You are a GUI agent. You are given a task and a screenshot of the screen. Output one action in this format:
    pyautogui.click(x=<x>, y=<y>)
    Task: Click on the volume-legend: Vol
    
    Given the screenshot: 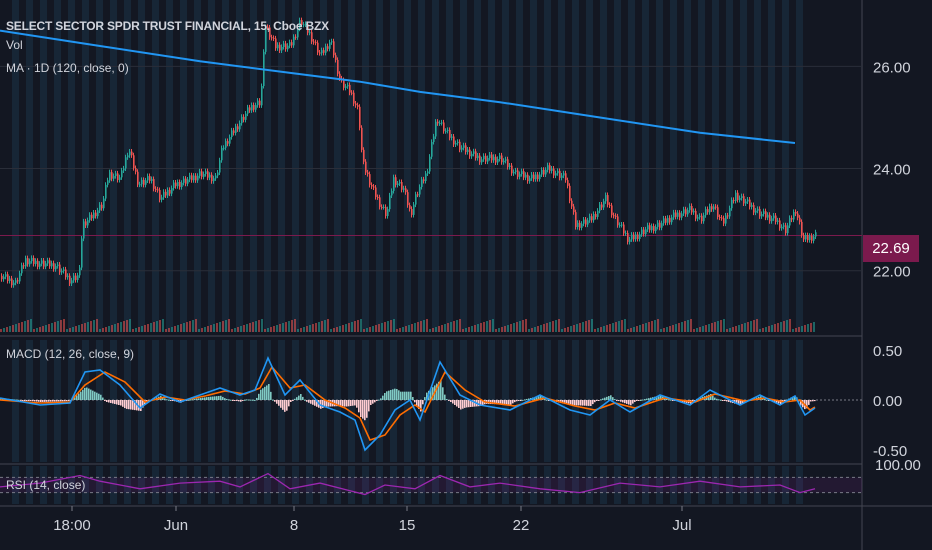 What is the action you would take?
    pyautogui.click(x=14, y=45)
    